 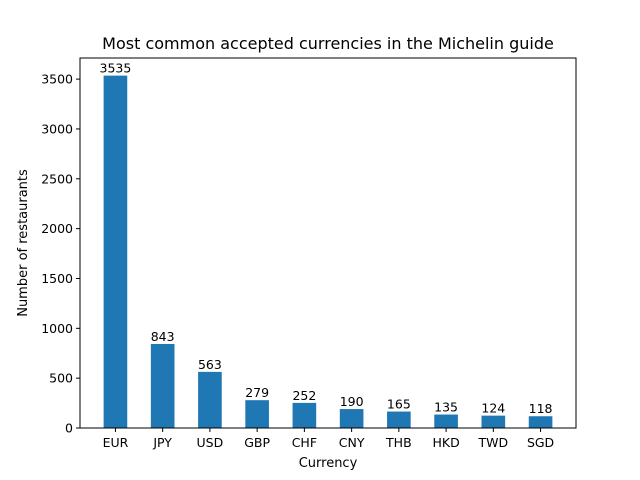 I want to click on bar-jpy, so click(x=162, y=385).